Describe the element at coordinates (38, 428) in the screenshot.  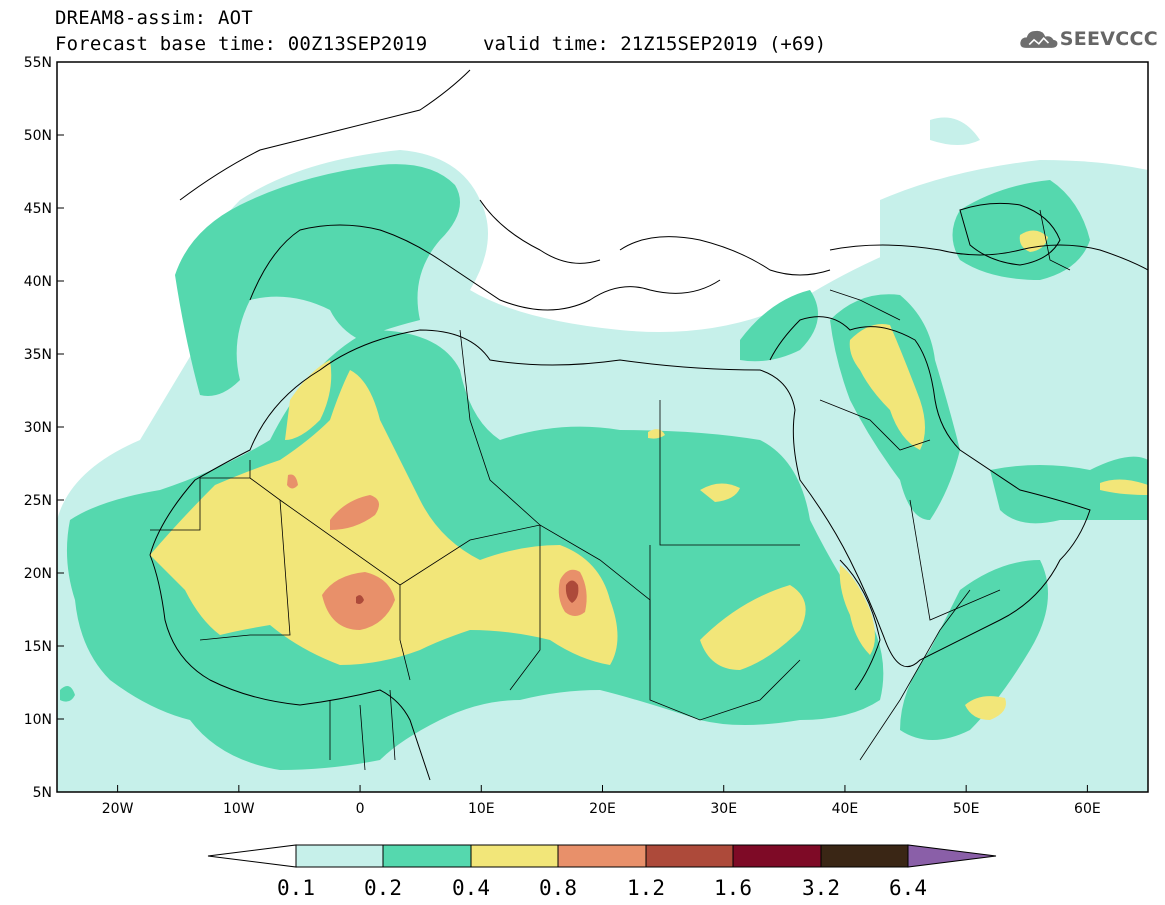
I see `lat-tick-label: 30N` at that location.